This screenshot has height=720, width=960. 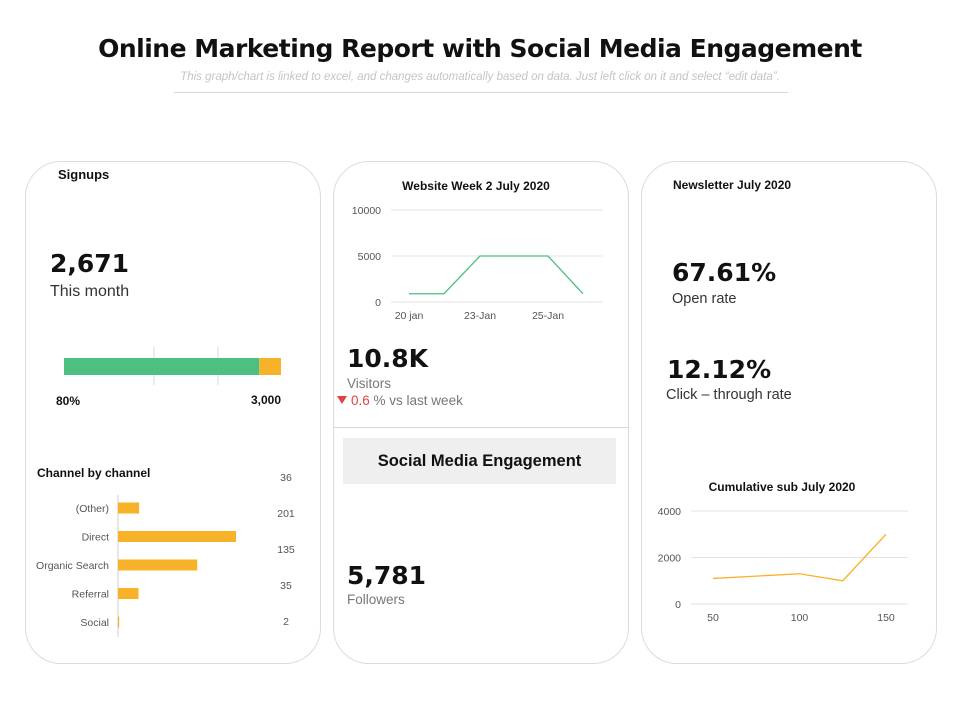 I want to click on ctr-label: Click – through rate, so click(x=729, y=395).